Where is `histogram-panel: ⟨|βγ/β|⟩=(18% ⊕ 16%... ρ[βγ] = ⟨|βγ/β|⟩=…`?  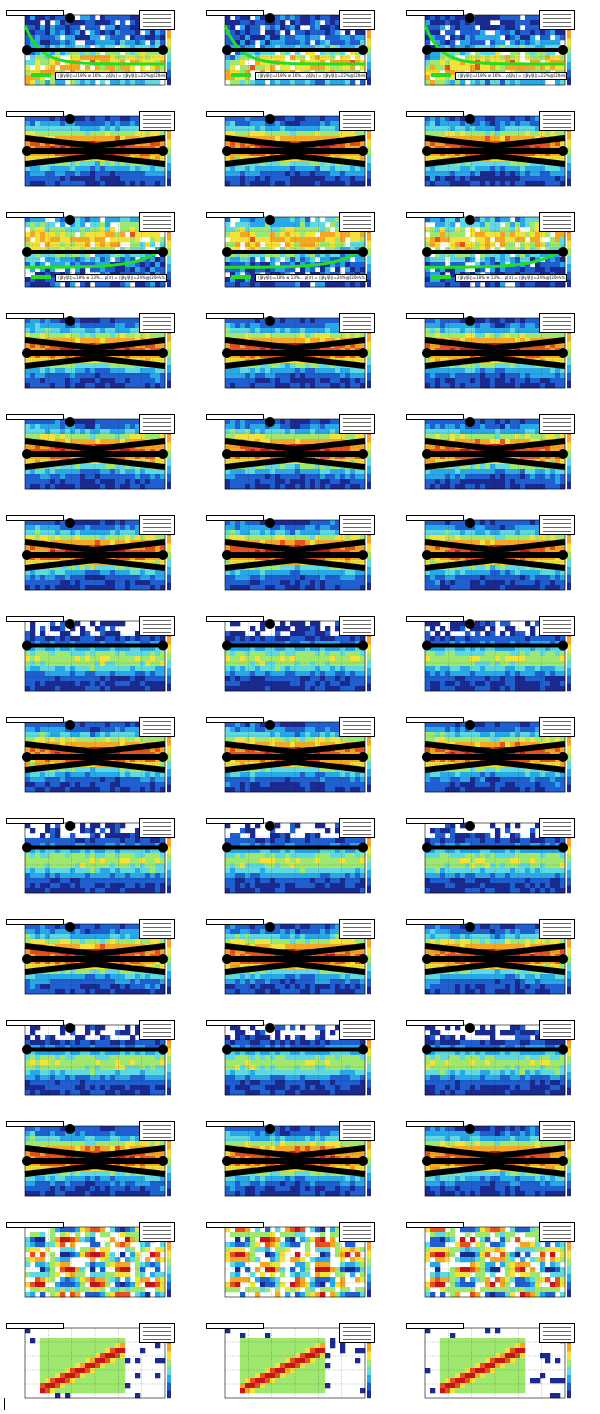 histogram-panel: ⟨|βγ/β|⟩=(18% ⊕ 16%... ρ[βγ] = ⟨|βγ/β|⟩=… is located at coordinates (500, 50).